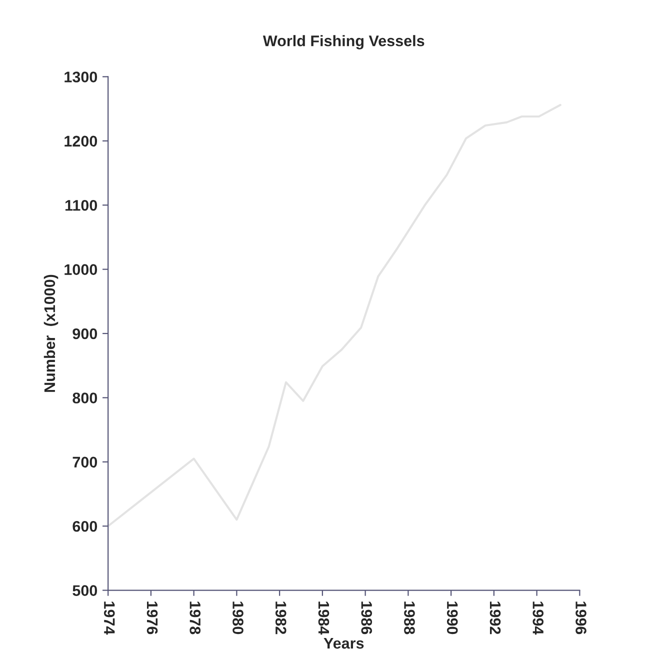  Describe the element at coordinates (280, 618) in the screenshot. I see `x-tick-label: 1982` at that location.